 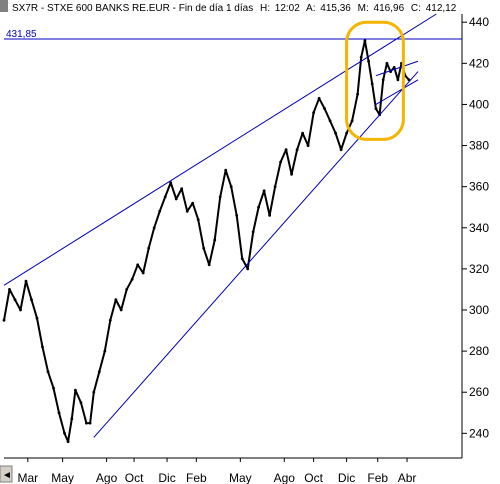 I want to click on y-tick-label: 400, so click(x=479, y=104).